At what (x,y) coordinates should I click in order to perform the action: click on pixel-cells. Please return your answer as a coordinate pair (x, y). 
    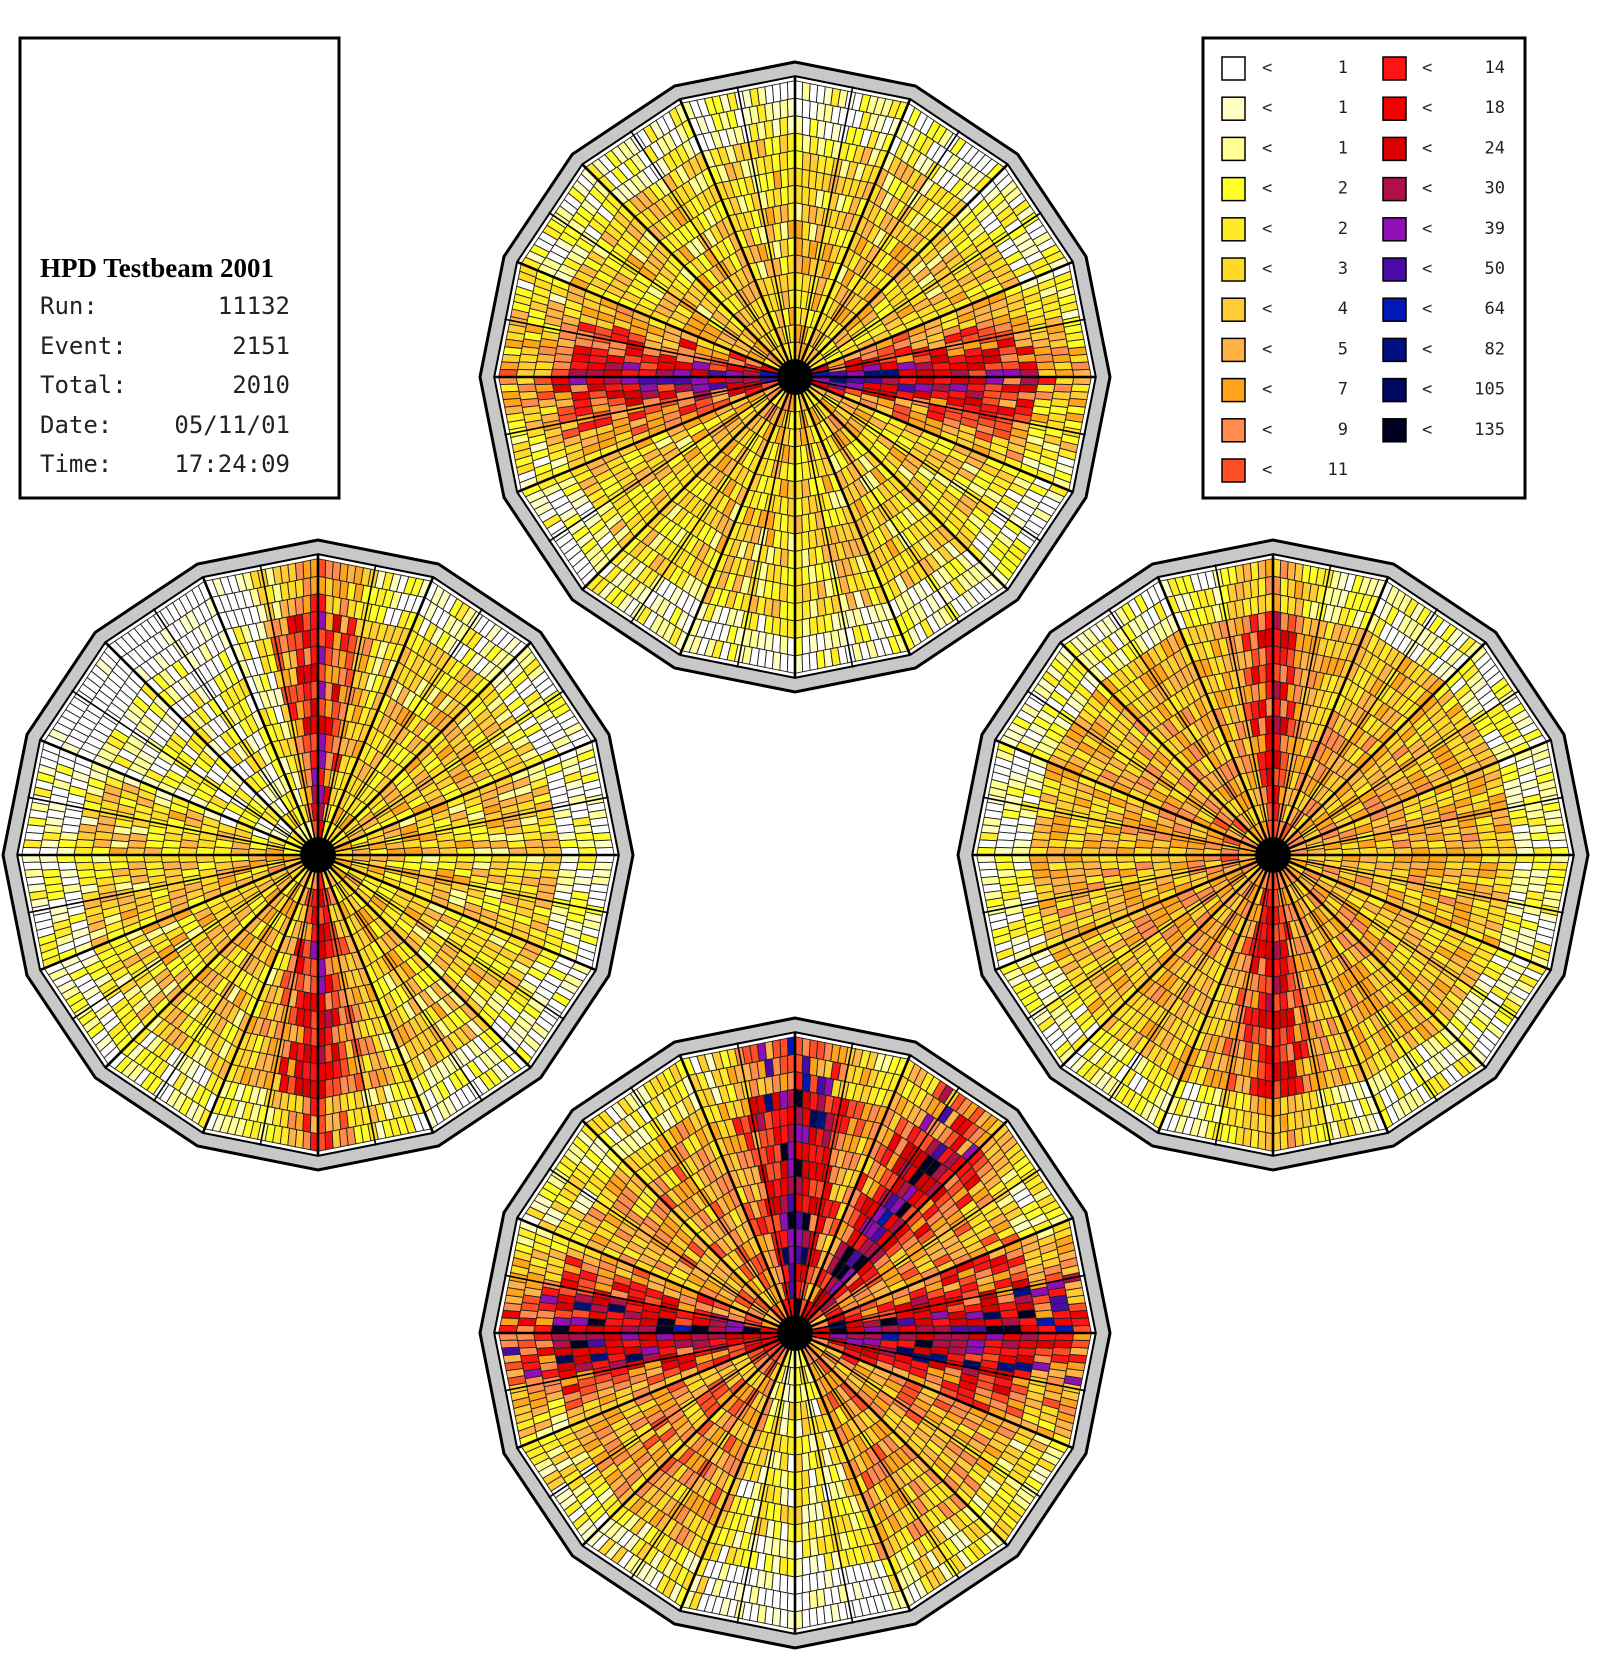
    Looking at the image, I should click on (795, 377).